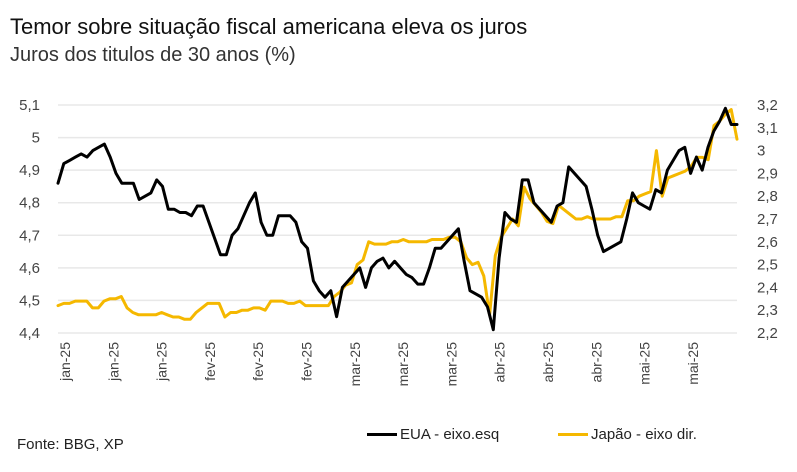 The image size is (797, 472). Describe the element at coordinates (767, 333) in the screenshot. I see `right-tick-label: 2,2` at that location.